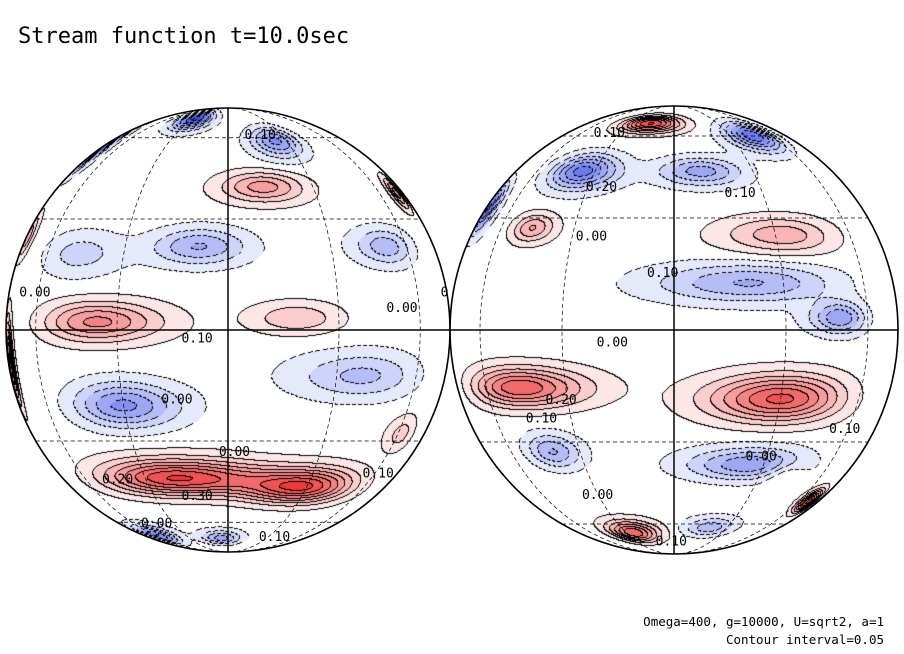 The image size is (904, 654). What do you see at coordinates (196, 496) in the screenshot?
I see `contour-label: 0.30` at bounding box center [196, 496].